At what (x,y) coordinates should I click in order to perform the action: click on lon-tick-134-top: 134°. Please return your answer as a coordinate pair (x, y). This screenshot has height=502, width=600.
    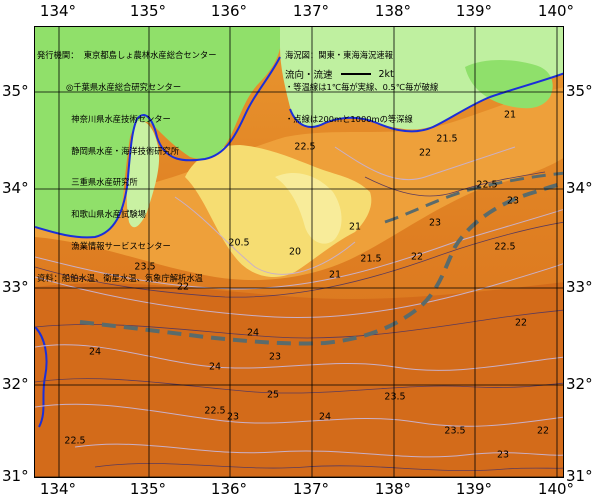
    Looking at the image, I should click on (58, 11).